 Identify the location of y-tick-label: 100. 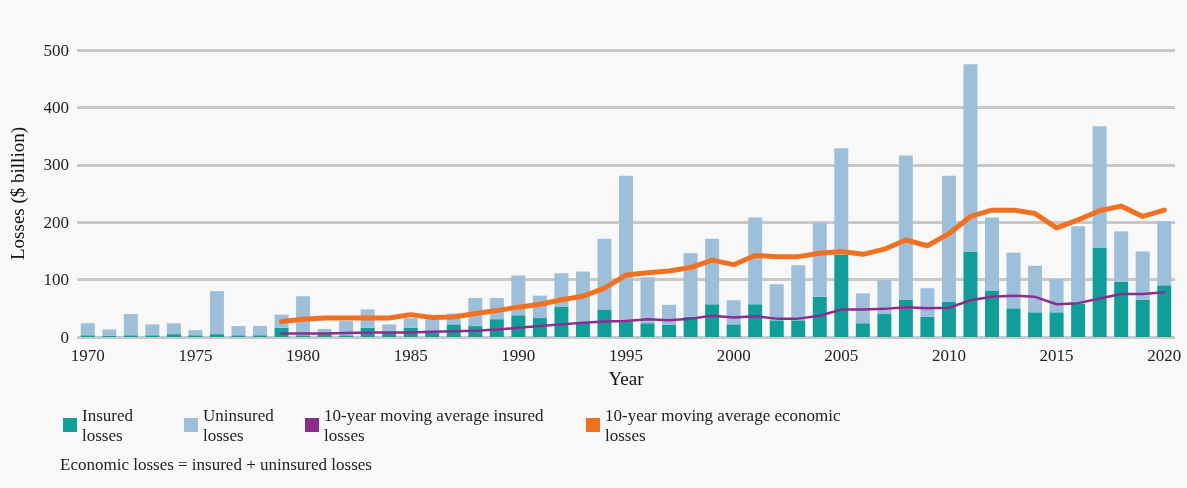
(56, 280).